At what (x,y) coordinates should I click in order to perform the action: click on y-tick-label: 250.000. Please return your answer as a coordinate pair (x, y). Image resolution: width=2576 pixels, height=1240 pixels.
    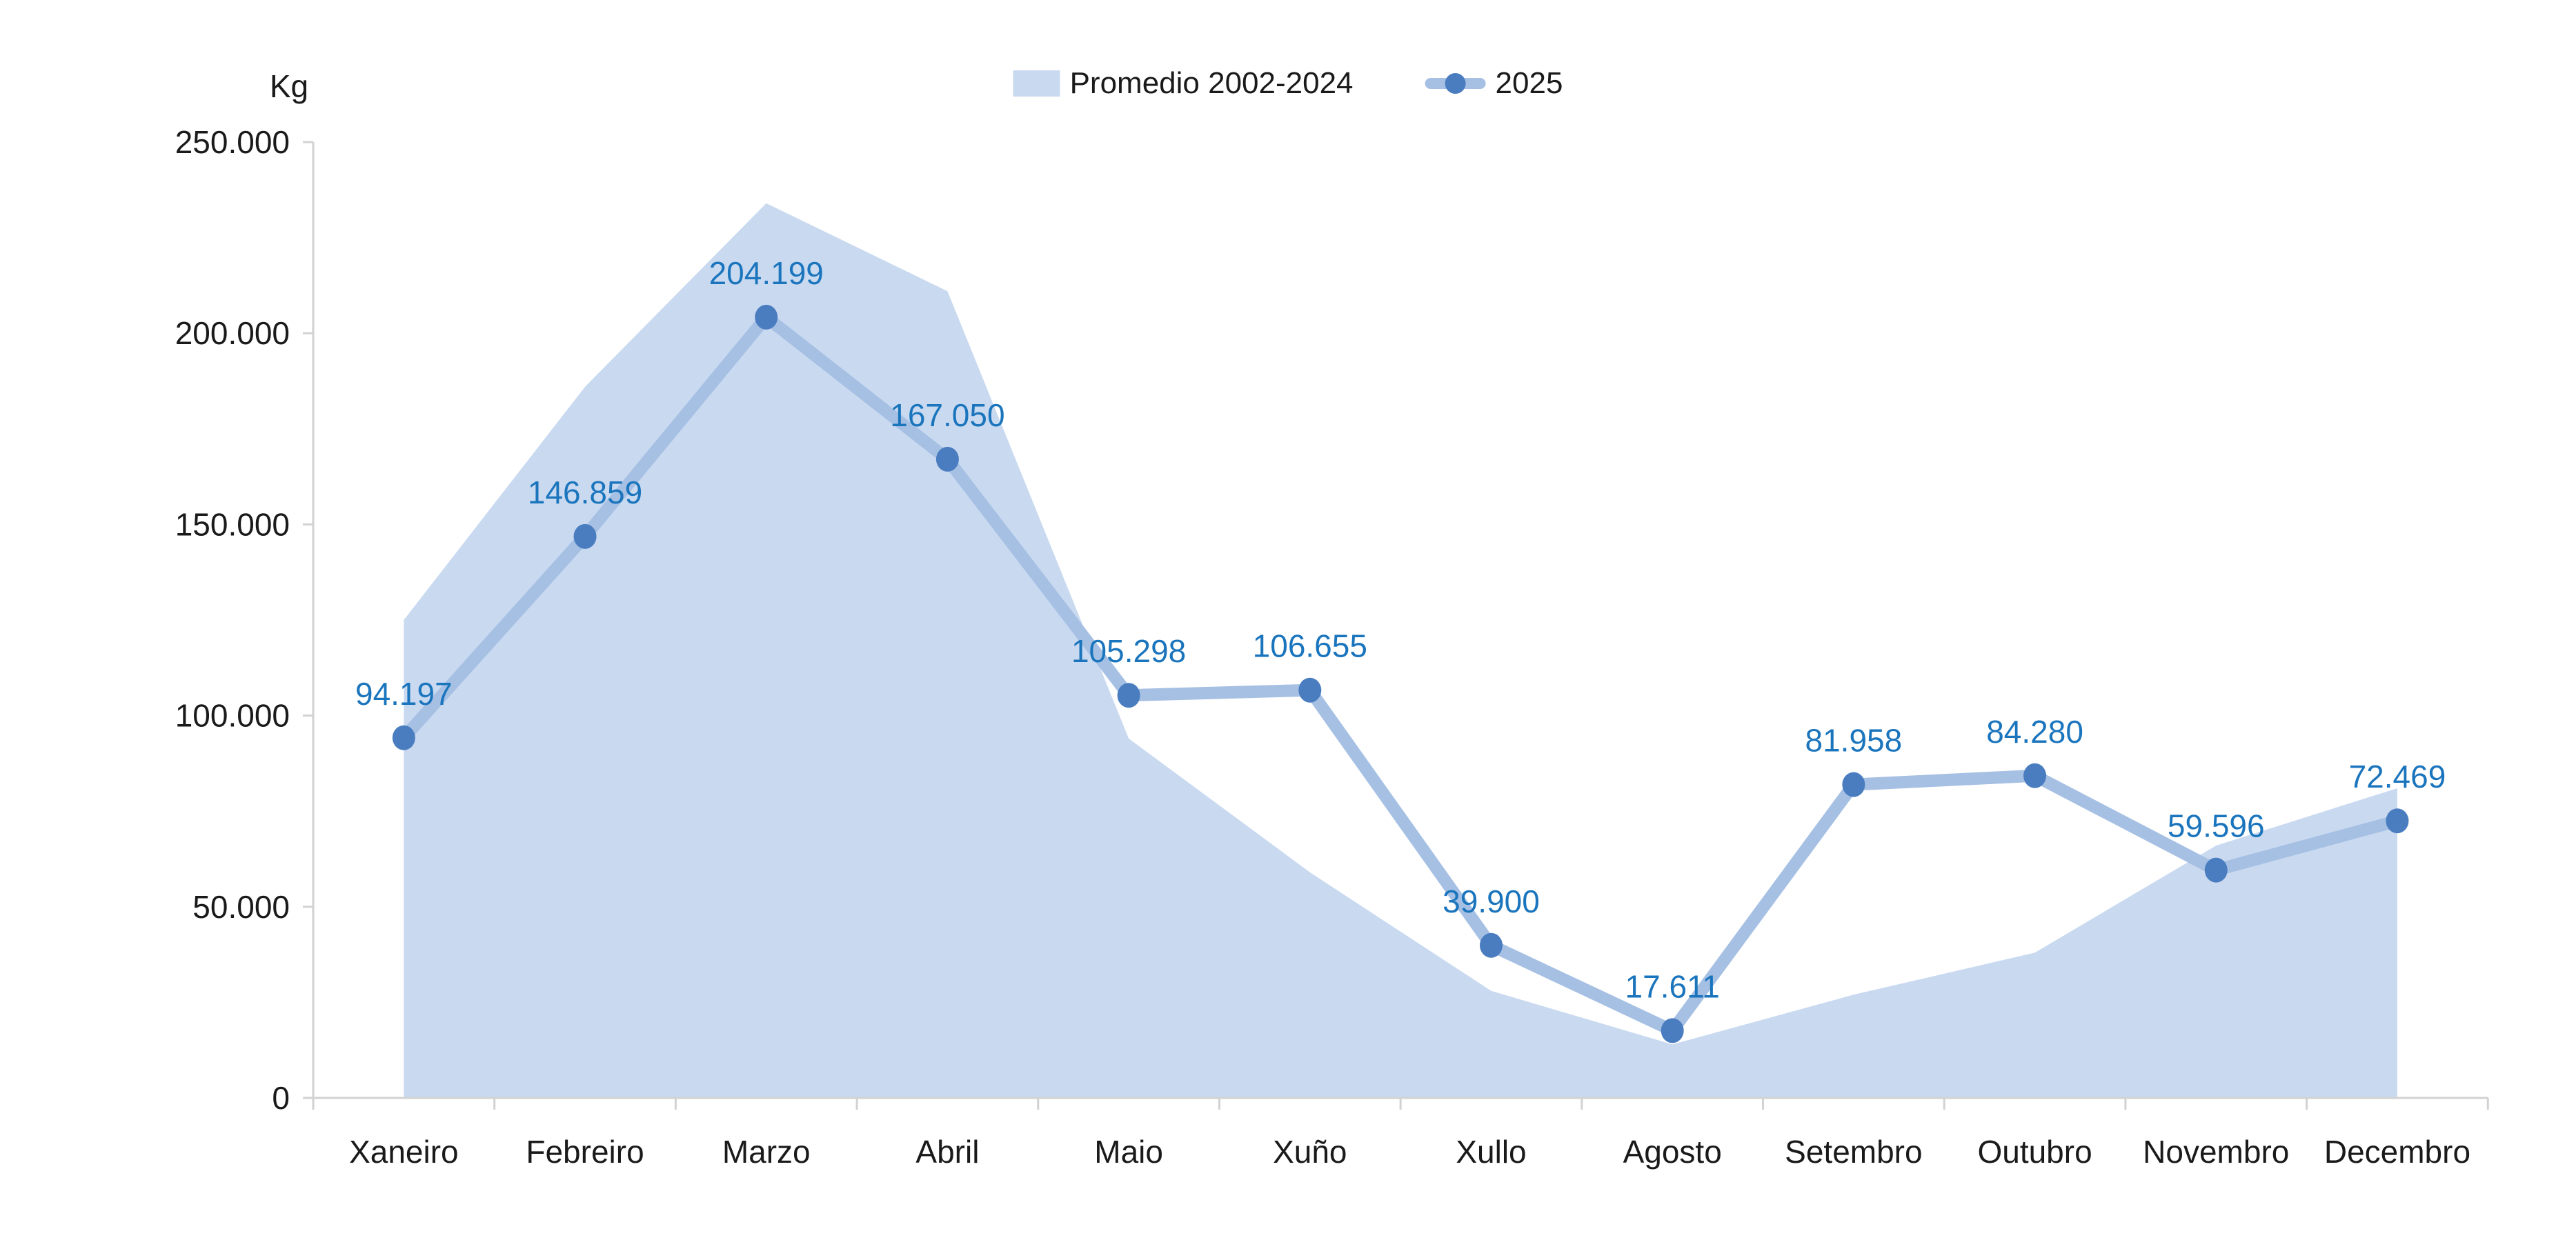
    Looking at the image, I should click on (232, 142).